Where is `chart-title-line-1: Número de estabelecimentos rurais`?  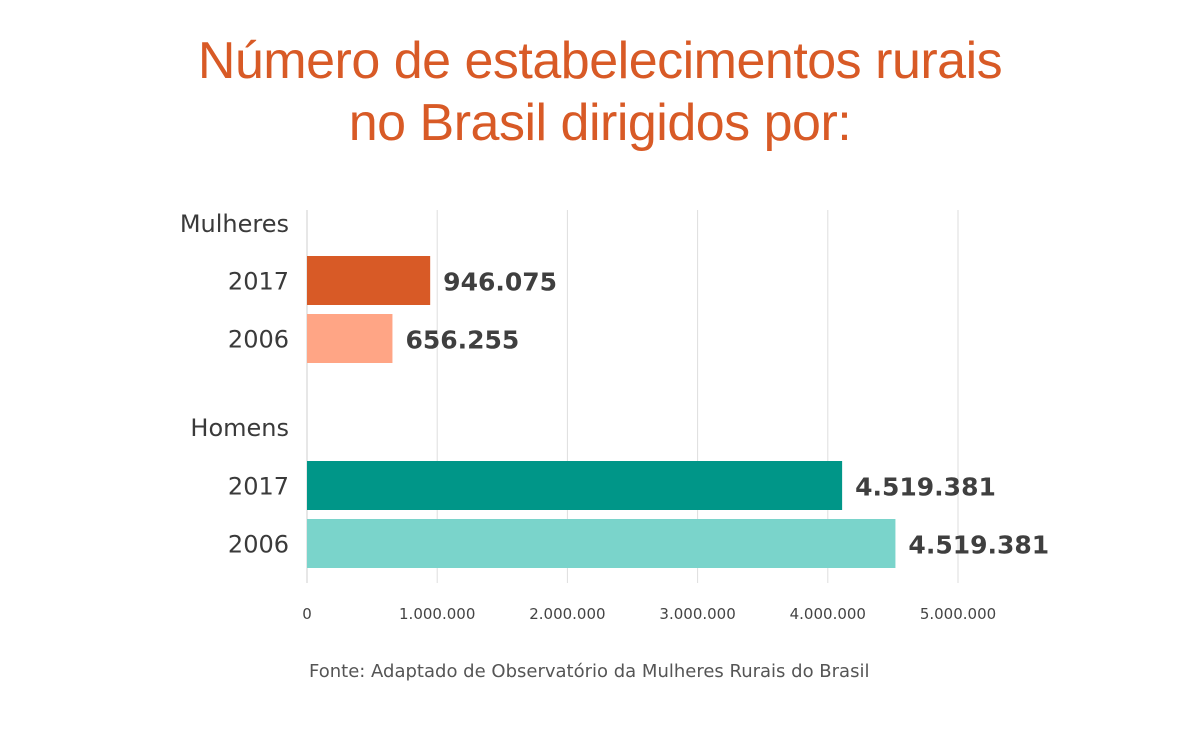
chart-title-line-1: Número de estabelecimentos rurais is located at coordinates (600, 61).